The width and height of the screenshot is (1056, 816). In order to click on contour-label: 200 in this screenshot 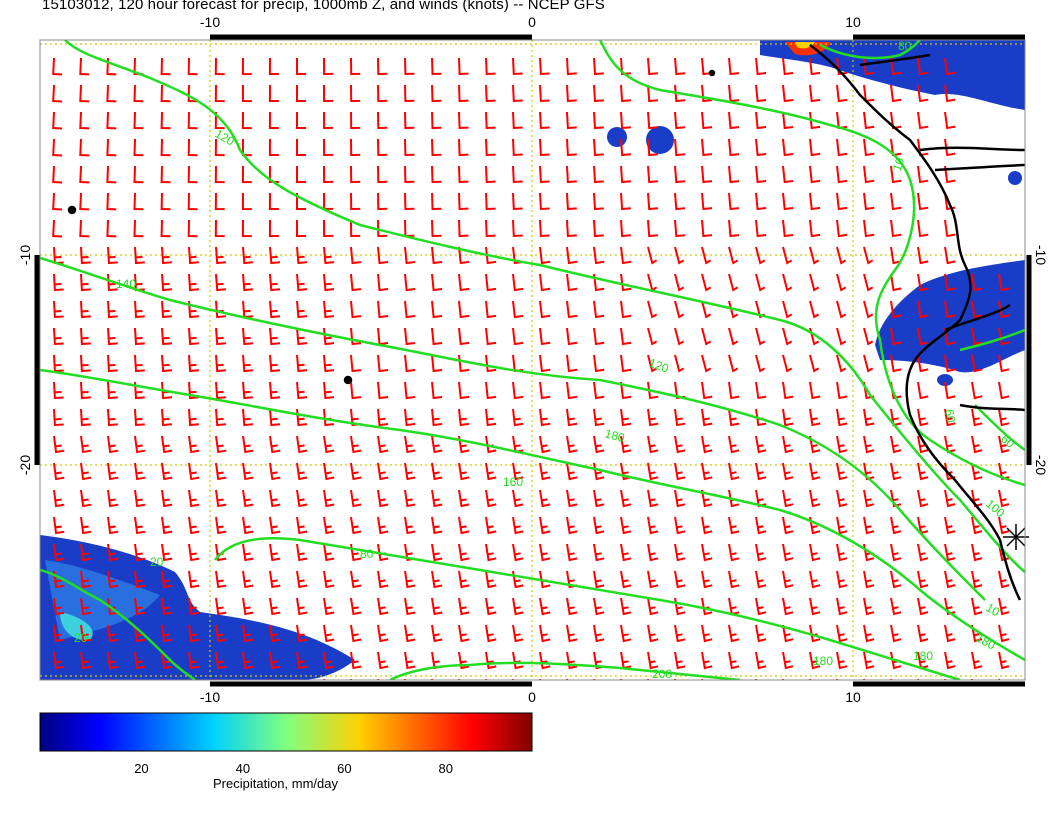, I will do `click(662, 674)`.